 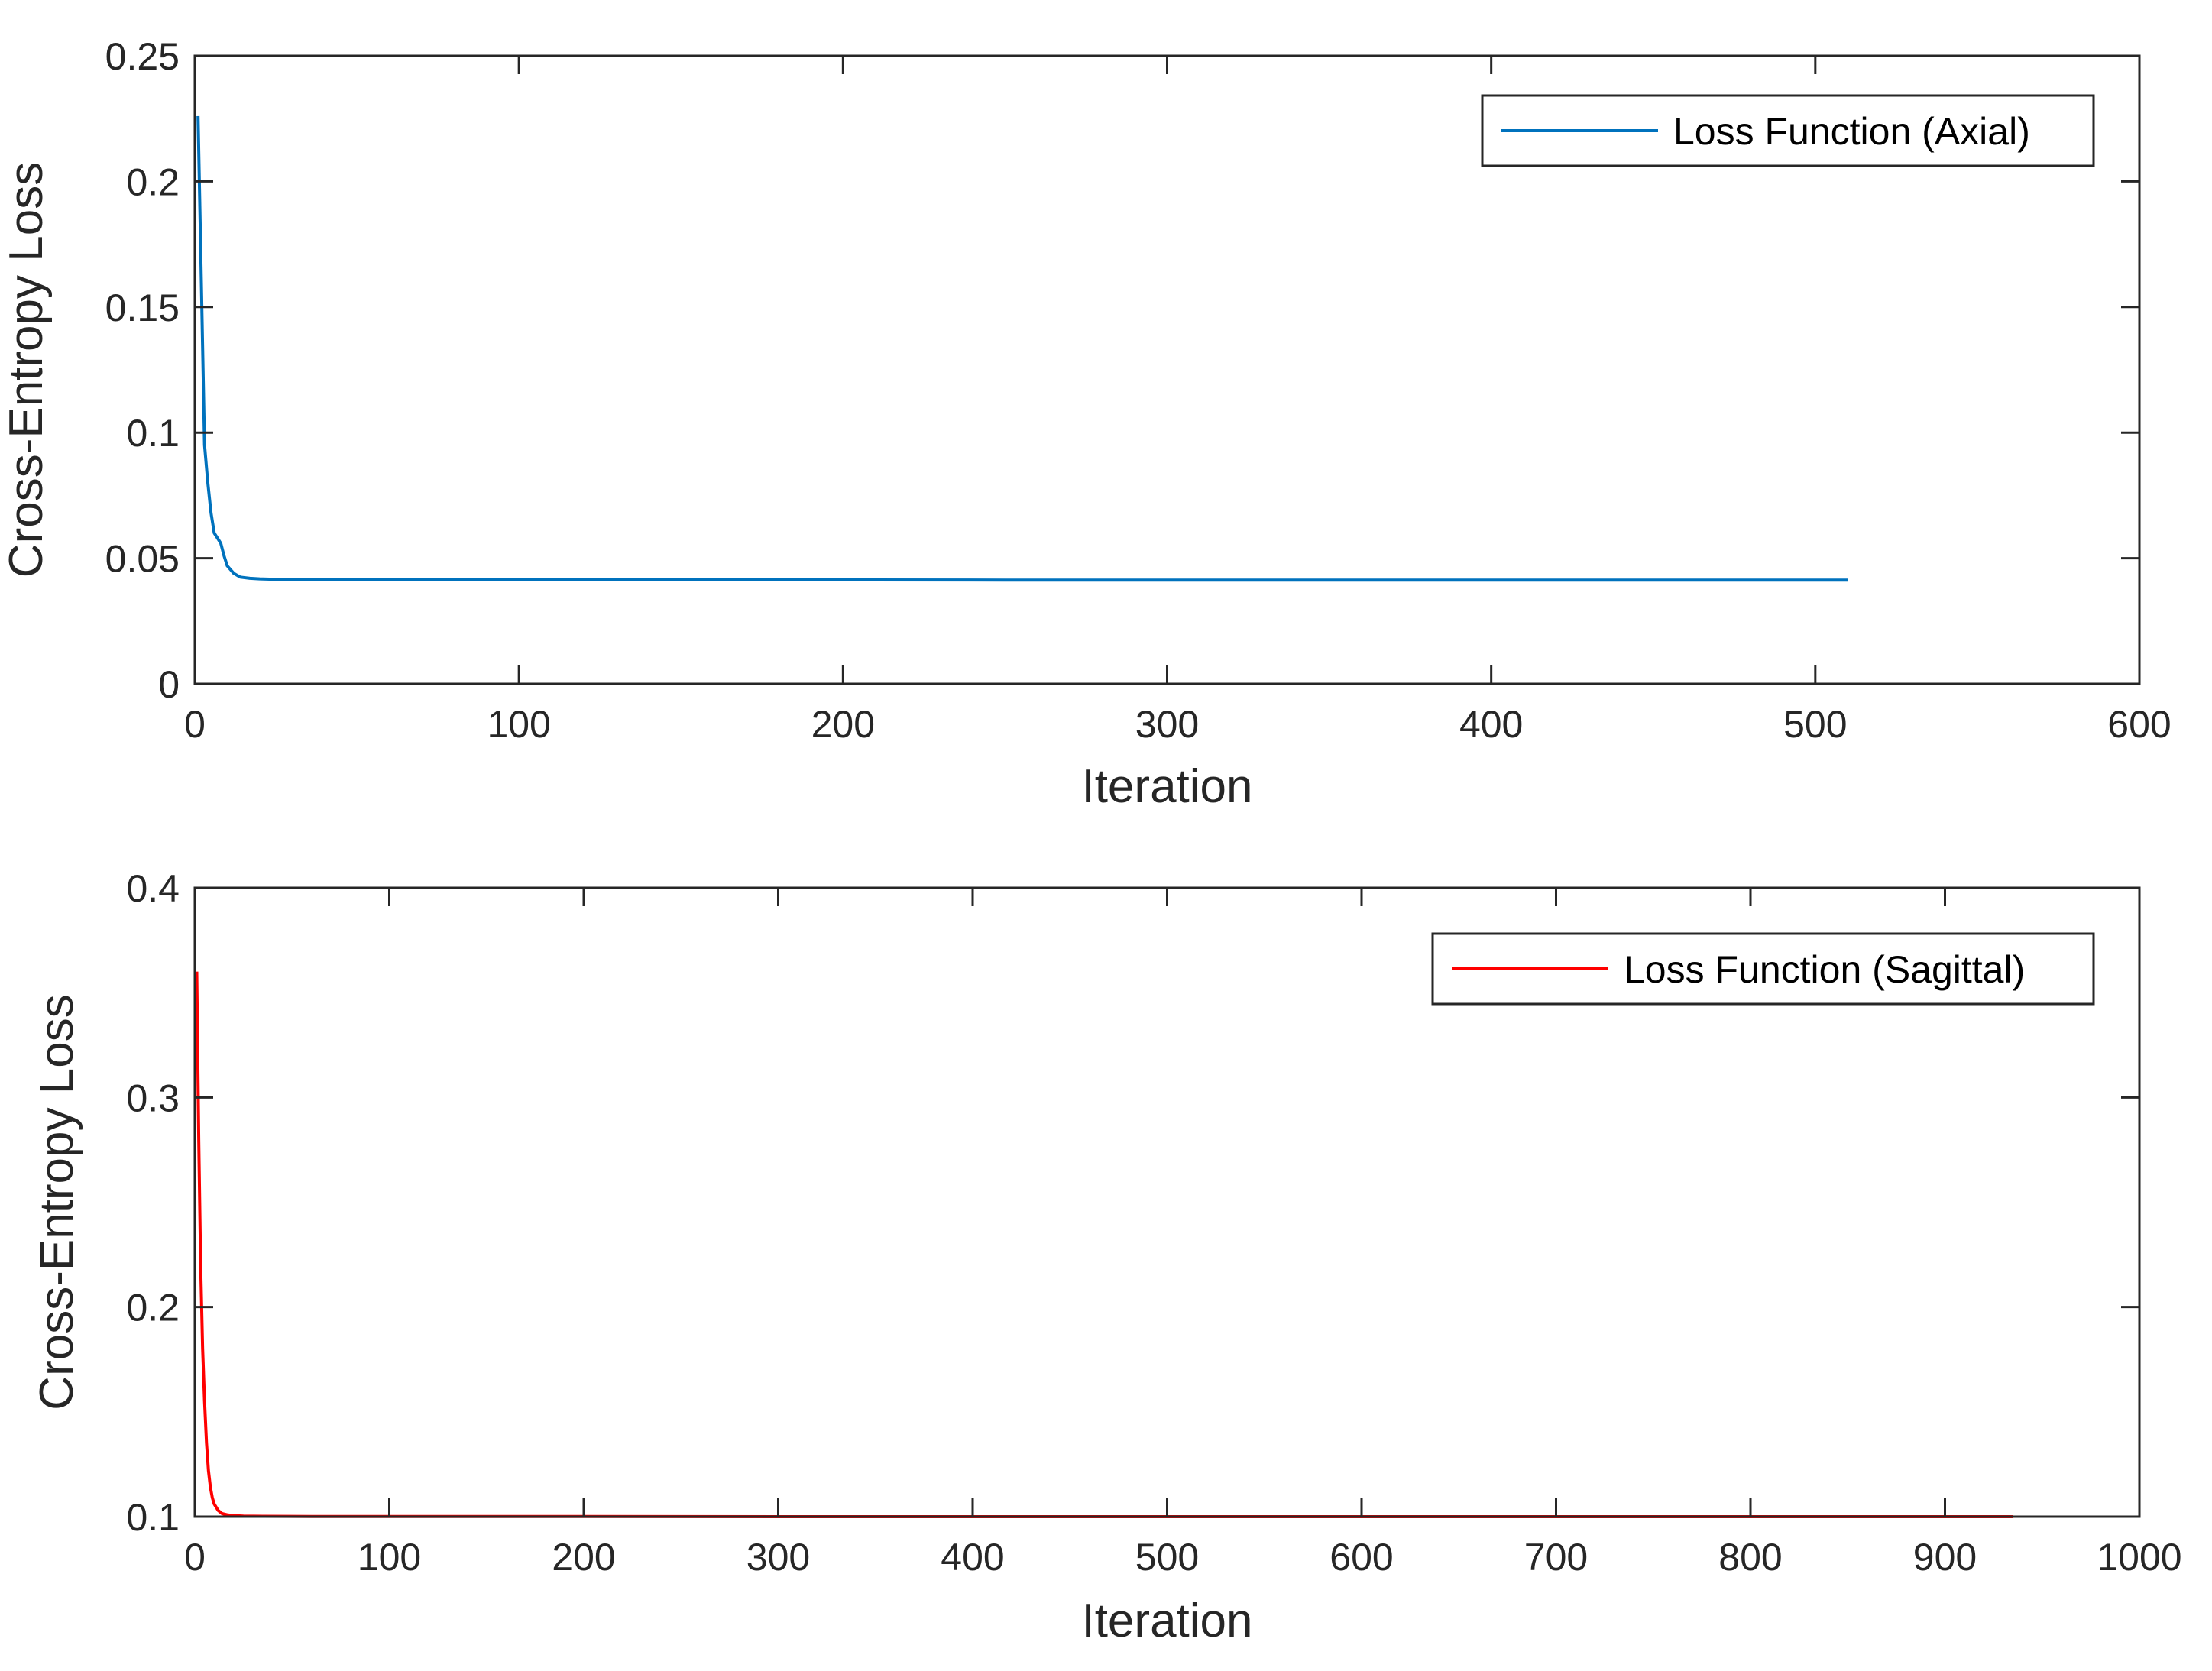 I want to click on y-tick-label: 0.3, so click(x=153, y=1098).